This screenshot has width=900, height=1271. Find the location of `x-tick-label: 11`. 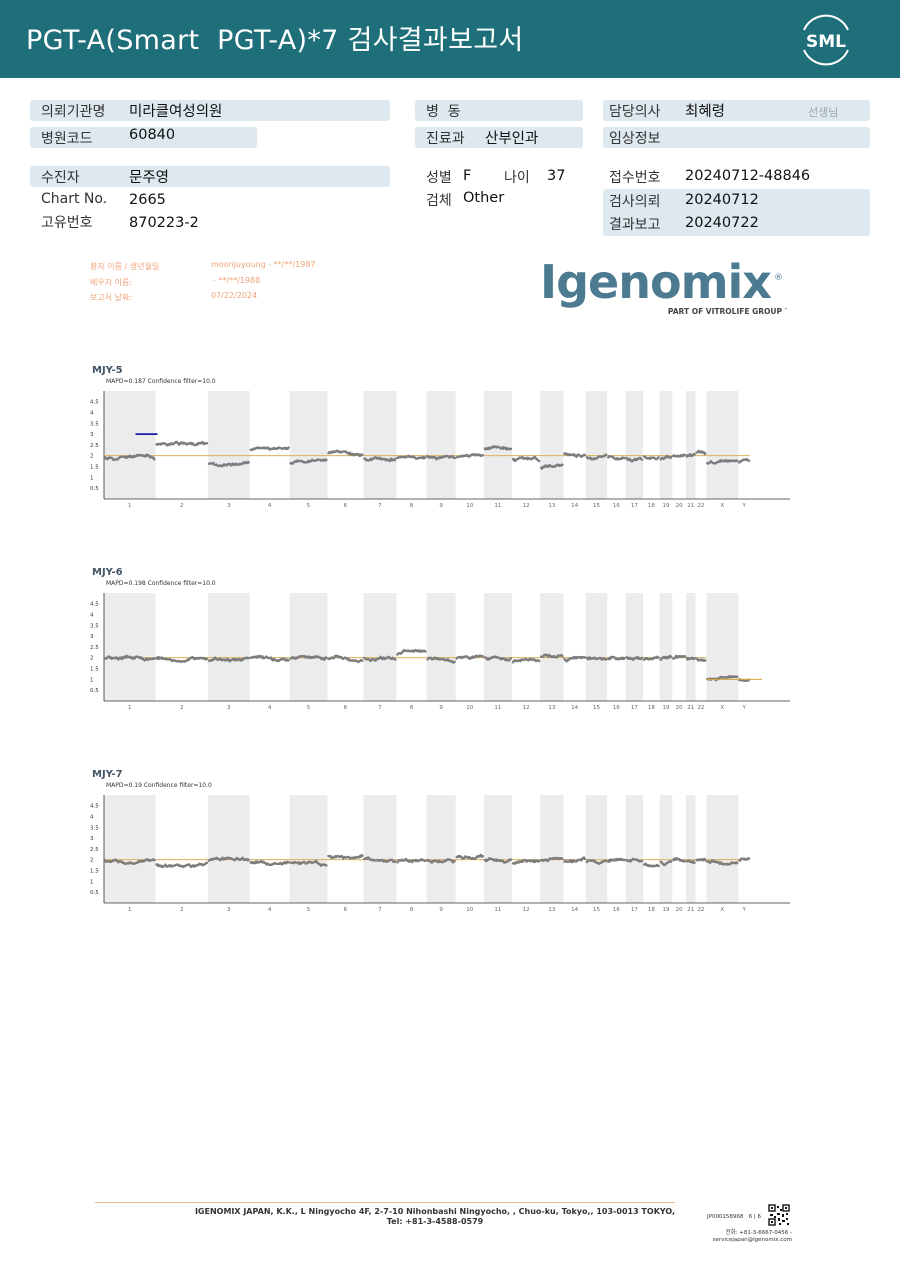

x-tick-label: 11 is located at coordinates (497, 910).